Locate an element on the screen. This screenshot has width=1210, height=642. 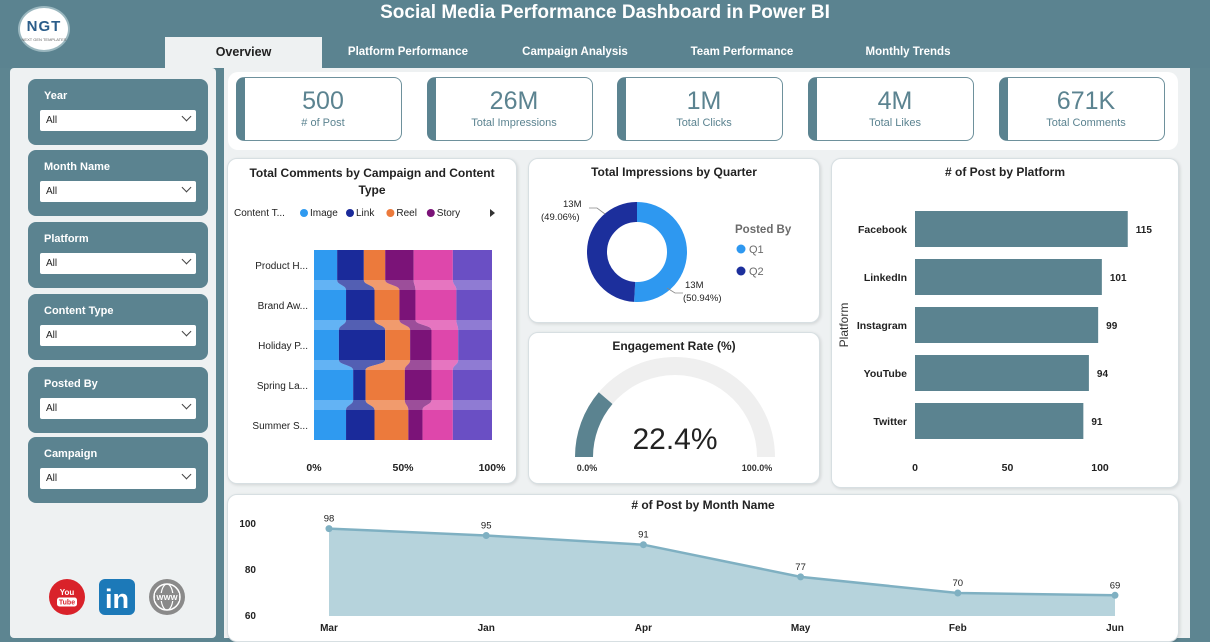
tab-platform-performance: Platform Performance is located at coordinates (408, 52).